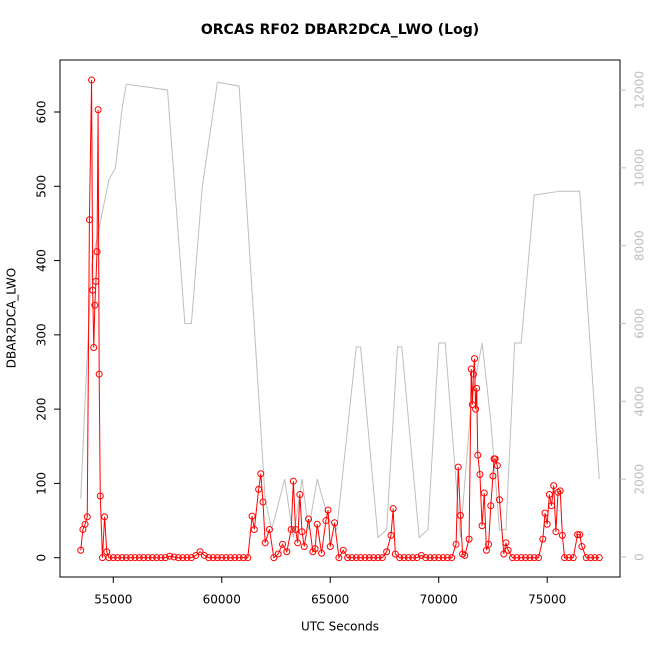  I want to click on y-tick-label: 100, so click(42, 483).